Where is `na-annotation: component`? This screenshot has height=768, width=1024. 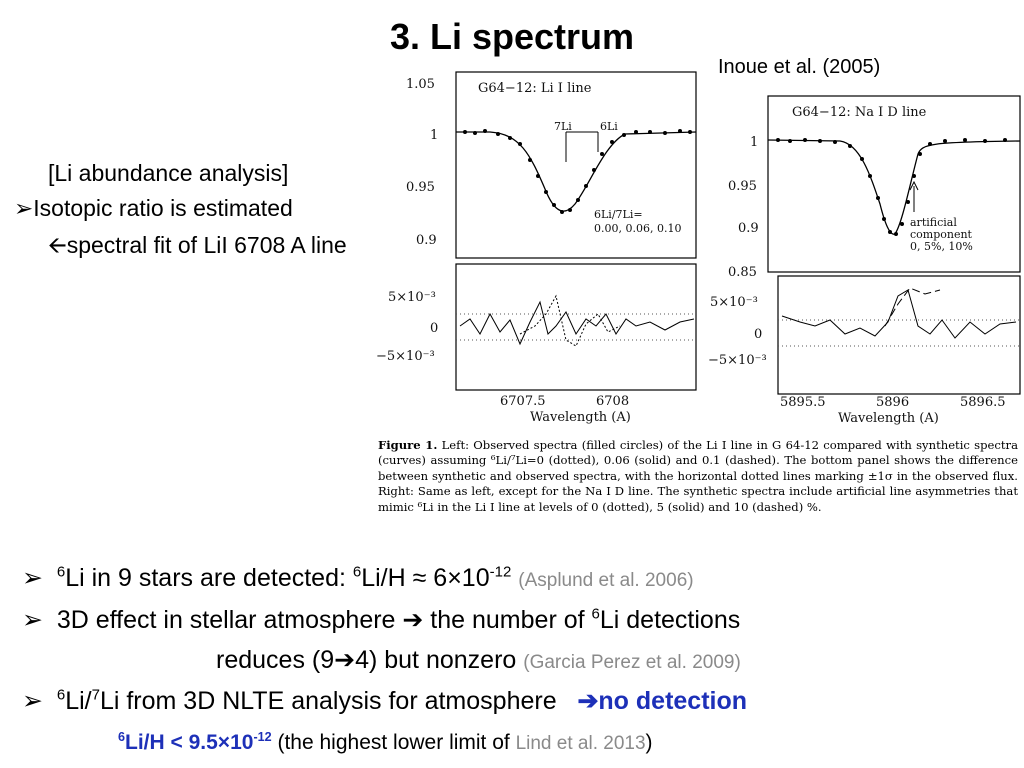
na-annotation: component is located at coordinates (941, 234).